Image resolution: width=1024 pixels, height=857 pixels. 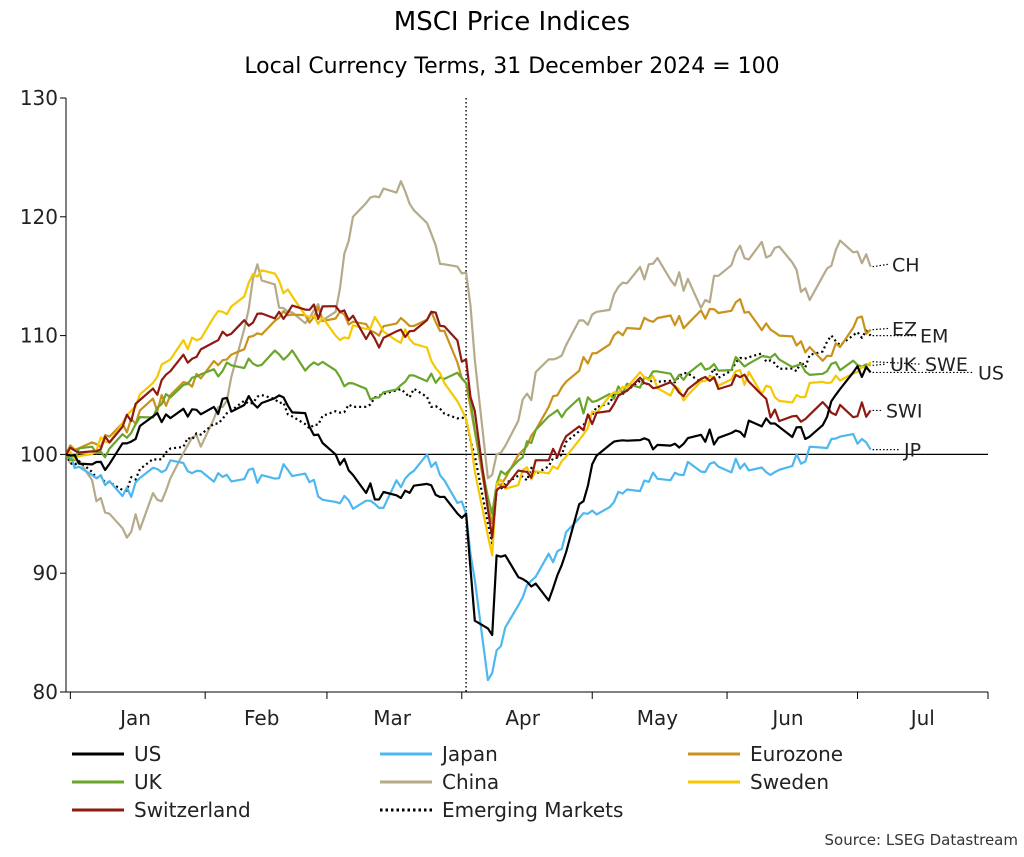 I want to click on end-label-us: US, so click(x=991, y=373).